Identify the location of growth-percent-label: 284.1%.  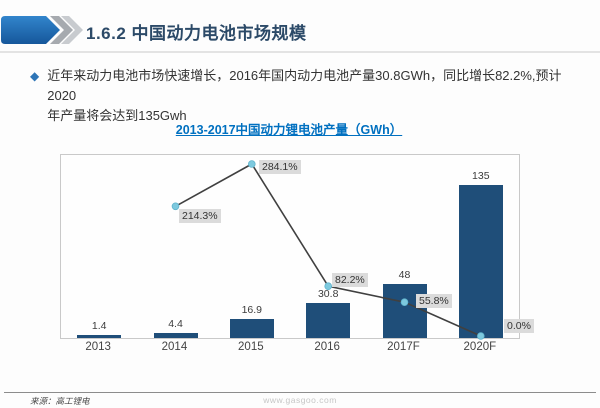
(280, 167).